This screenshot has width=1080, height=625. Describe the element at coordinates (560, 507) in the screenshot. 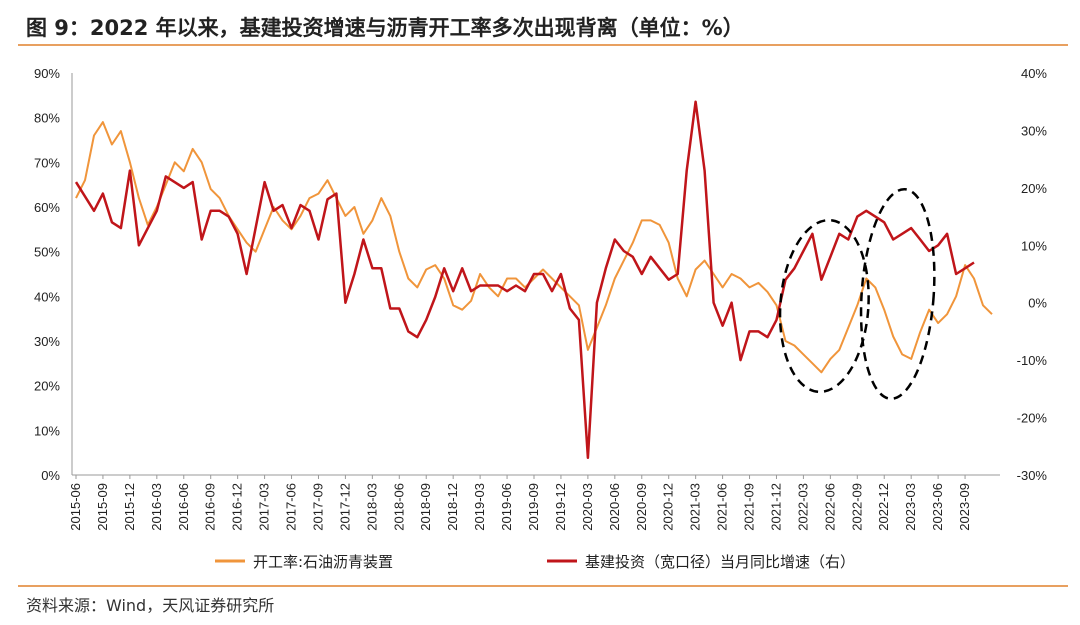

I see `x-tick-label: 2019-12` at that location.